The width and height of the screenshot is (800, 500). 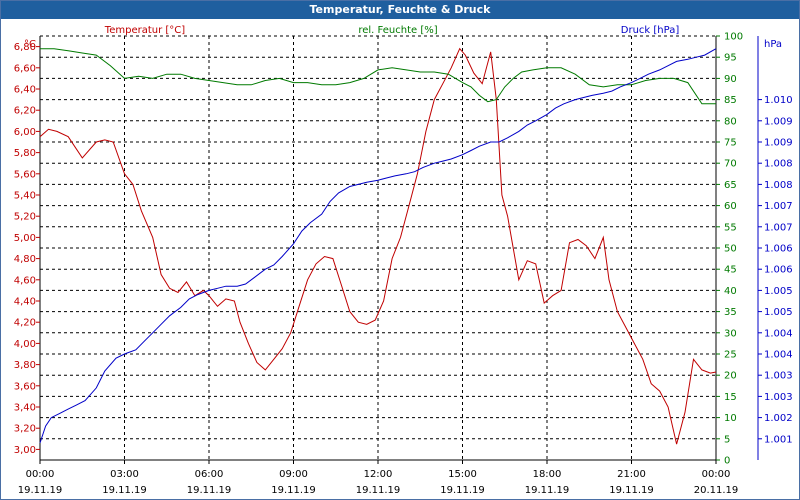 I want to click on humidity-tick-label: 85, so click(x=730, y=100).